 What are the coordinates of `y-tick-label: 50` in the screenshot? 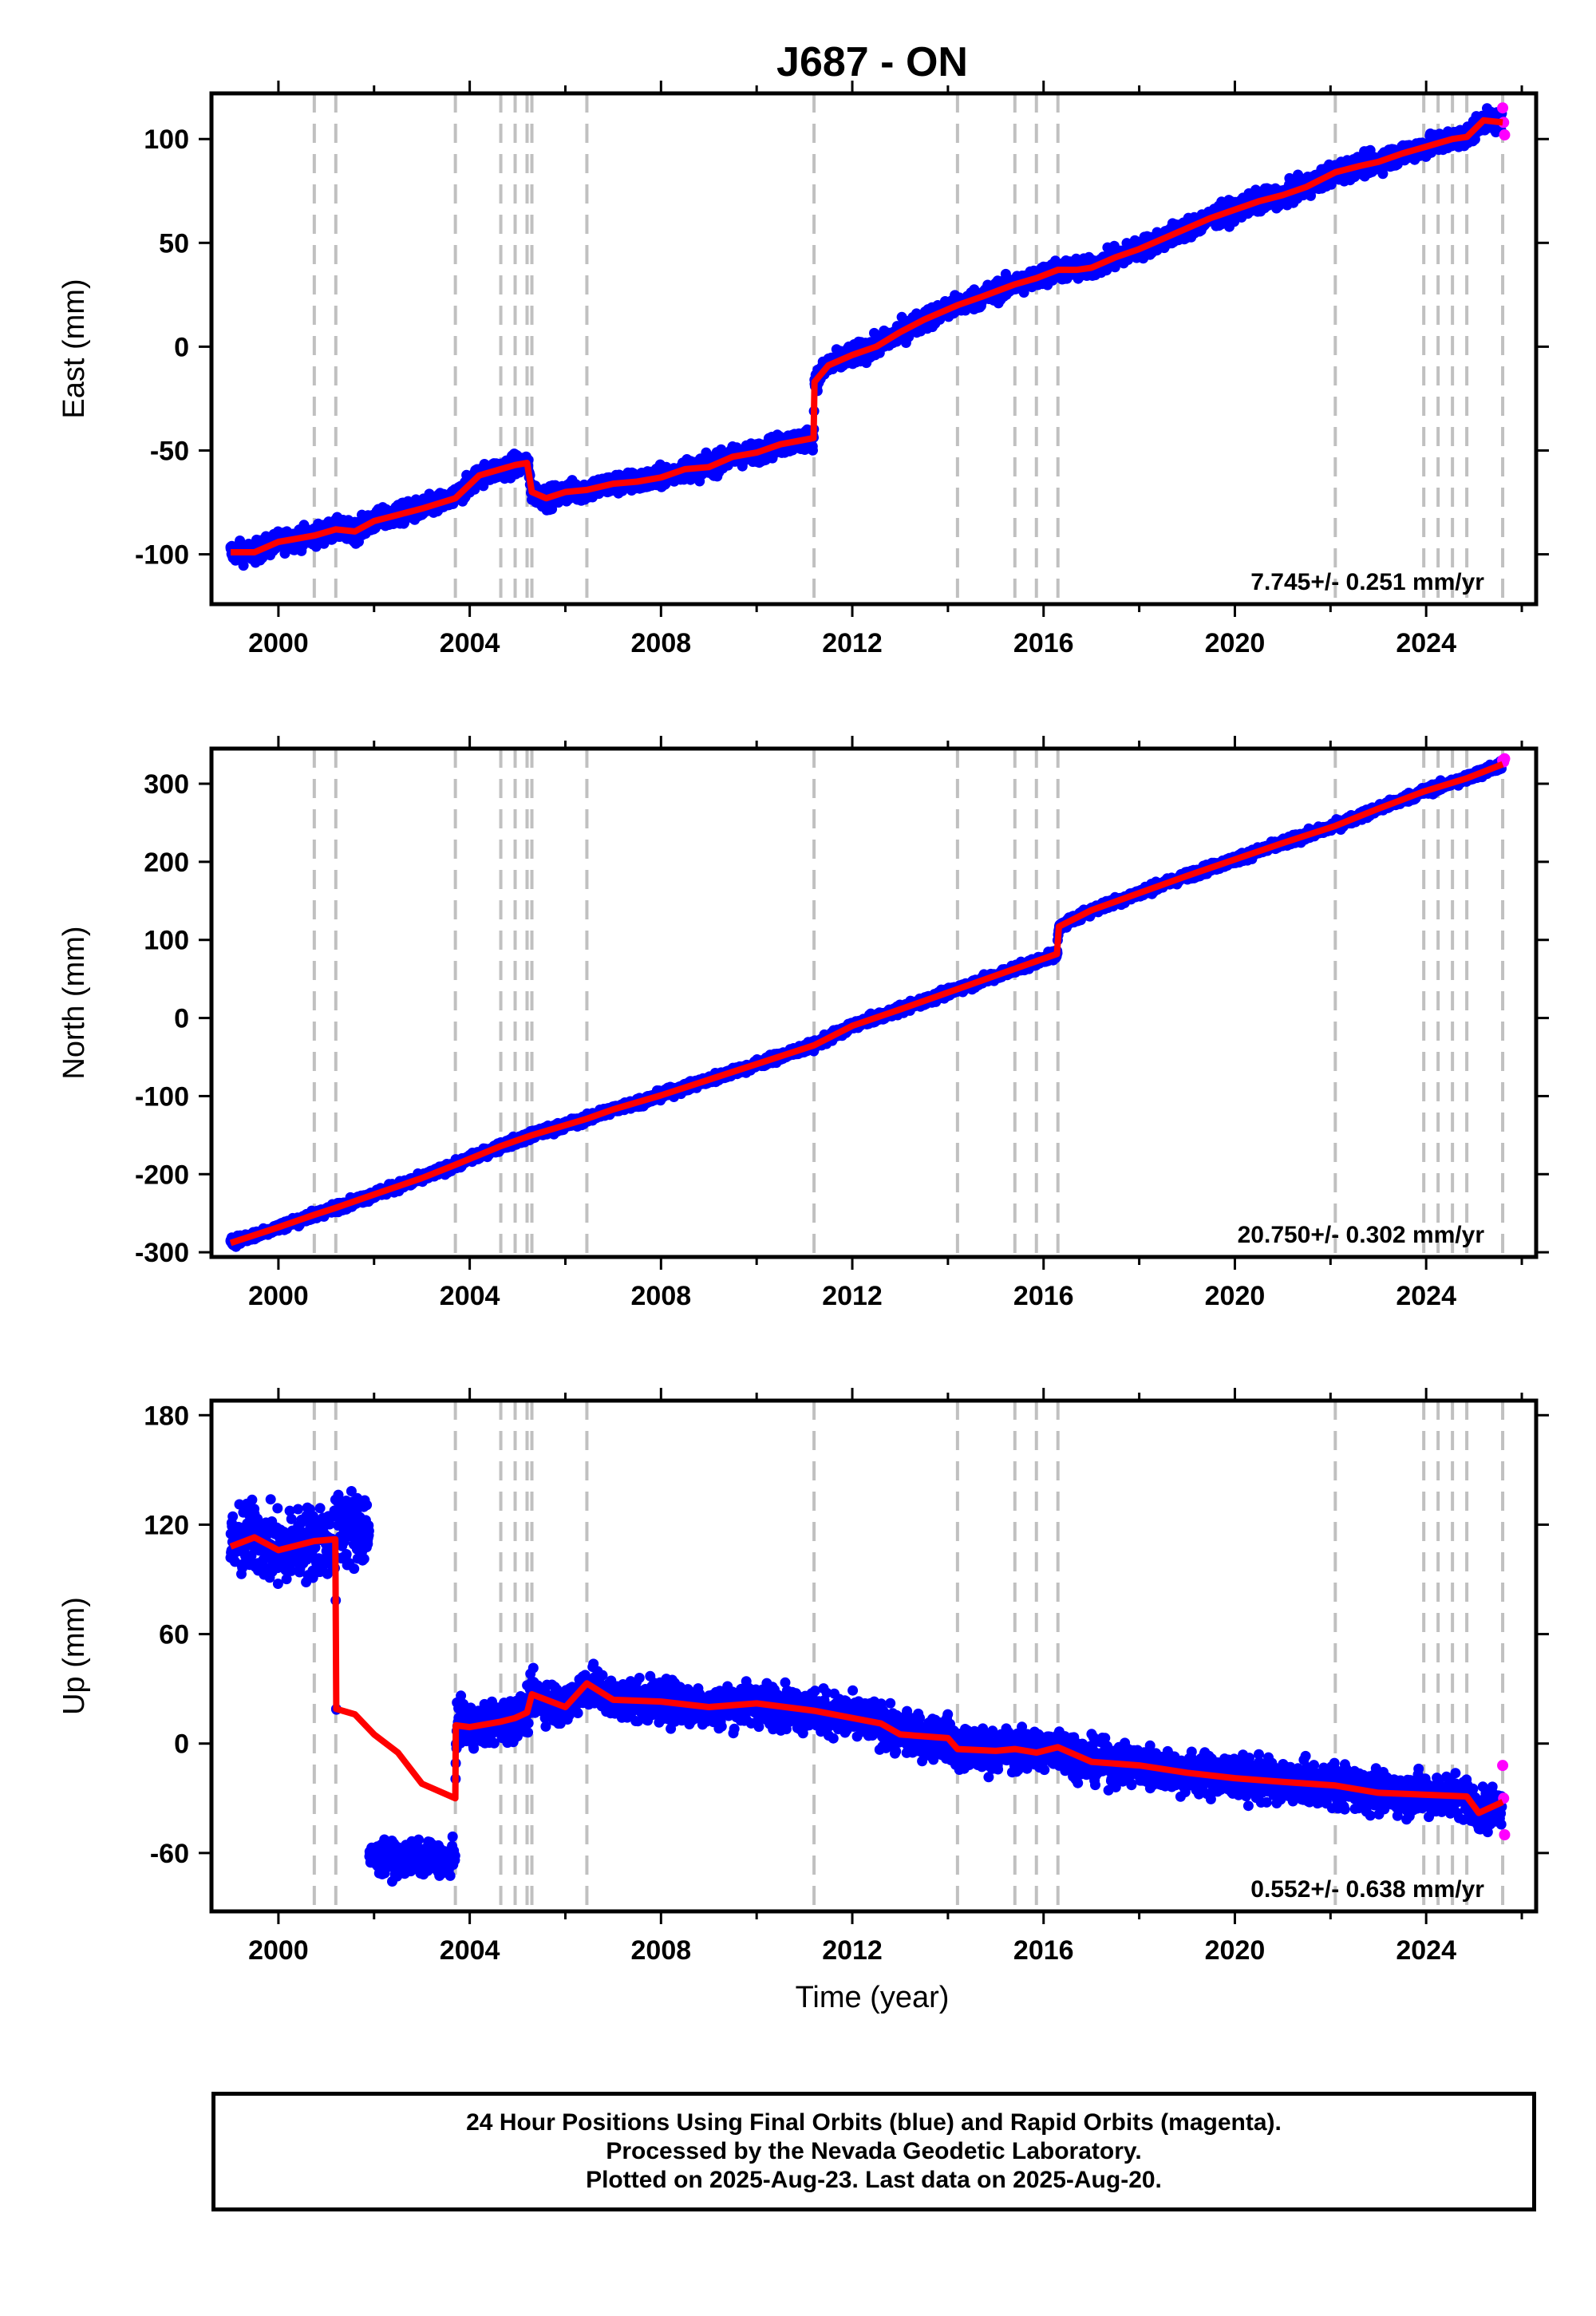 It's located at (174, 243).